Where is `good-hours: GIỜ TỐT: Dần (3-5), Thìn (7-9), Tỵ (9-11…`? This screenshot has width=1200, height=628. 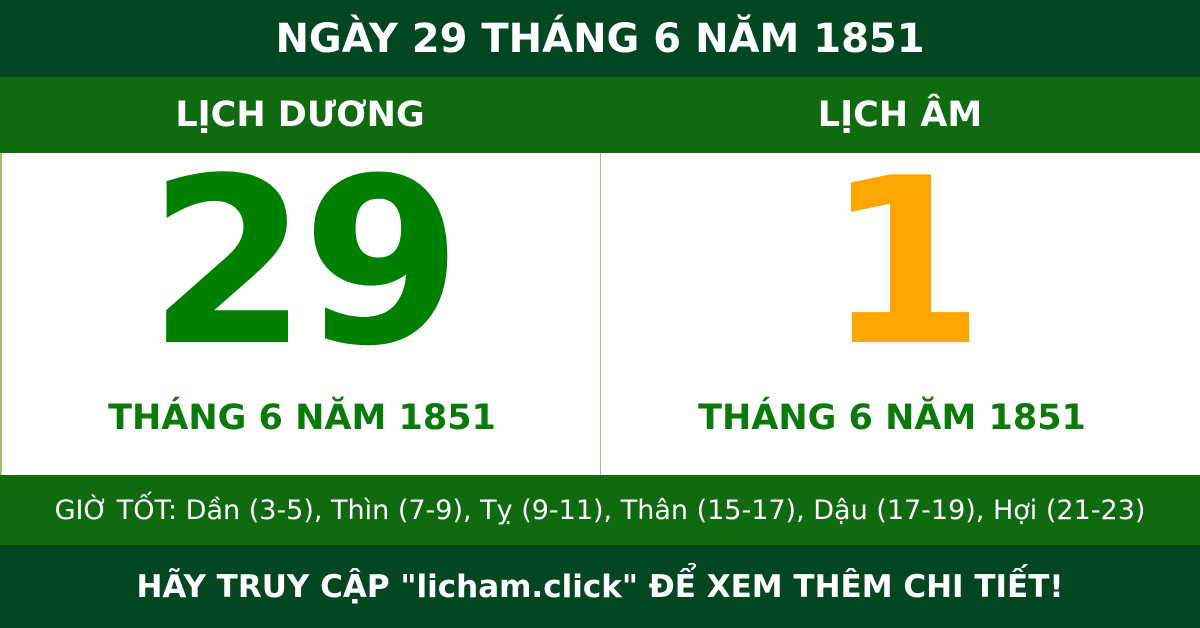
good-hours: GIỜ TỐT: Dần (3-5), Thìn (7-9), Tỵ (9-11… is located at coordinates (600, 510).